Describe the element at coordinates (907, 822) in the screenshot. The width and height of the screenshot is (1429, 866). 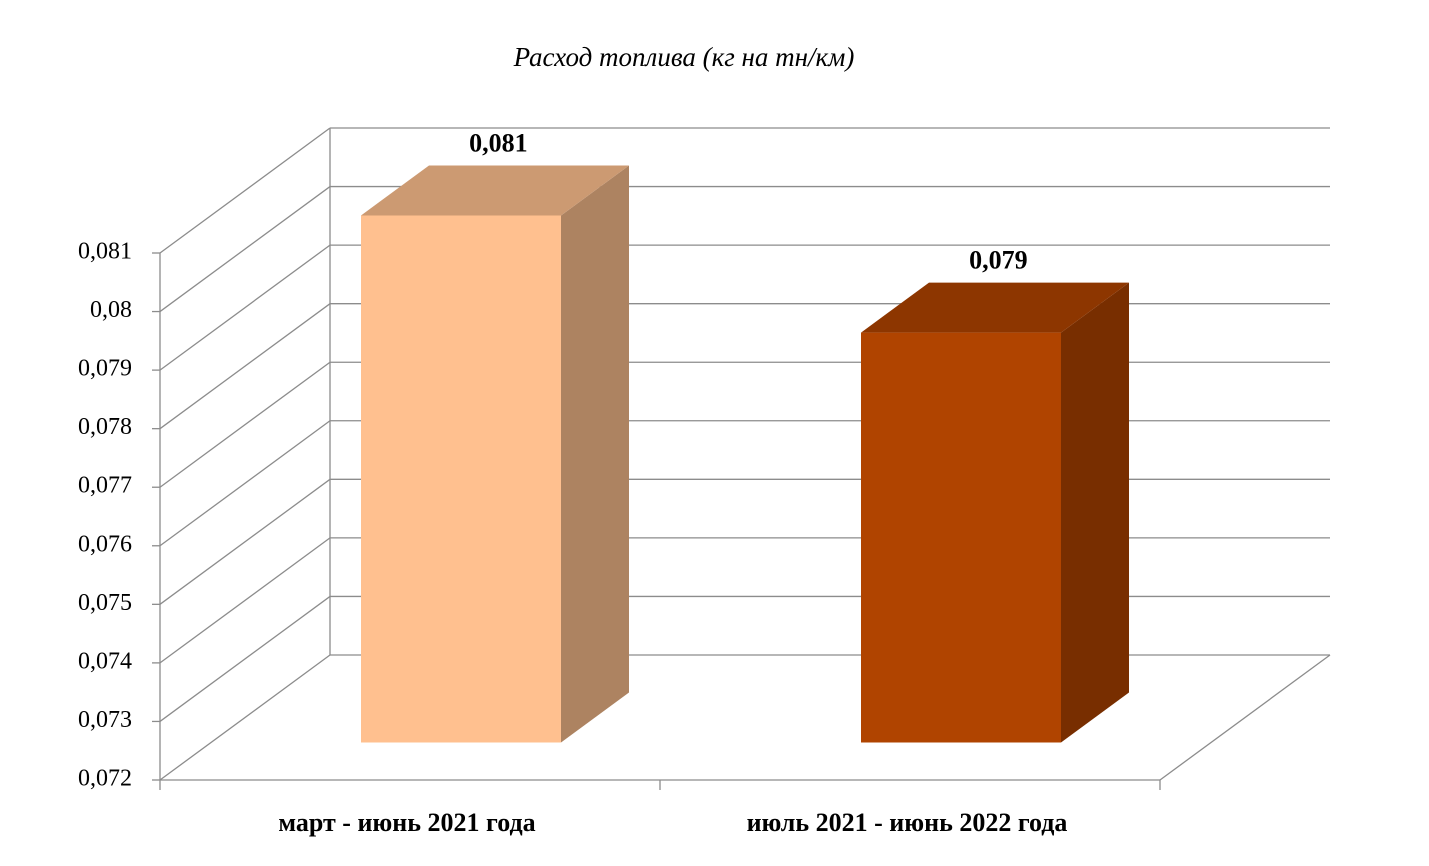
I see `x-tick-label: июль 2021 - июнь 2022 года` at that location.